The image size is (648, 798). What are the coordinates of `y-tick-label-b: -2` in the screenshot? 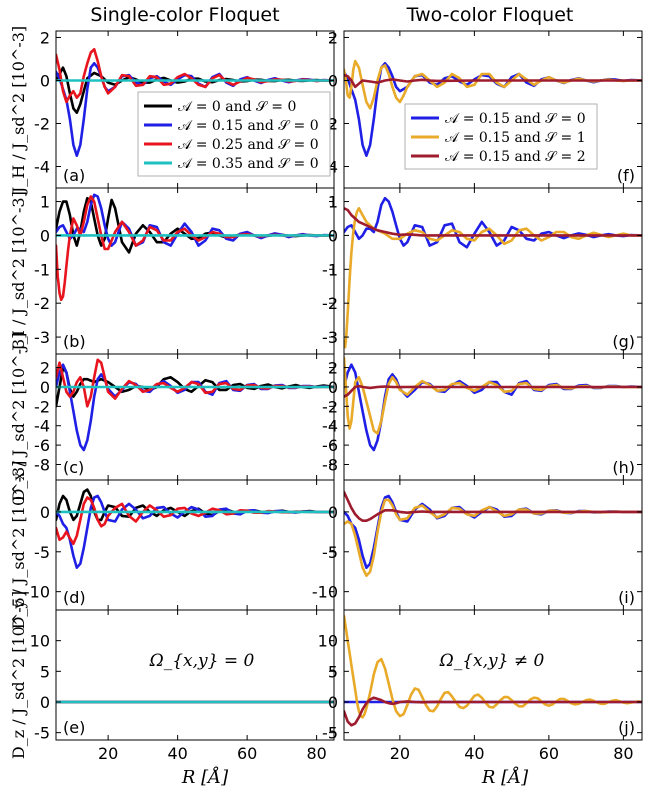 It's located at (42, 303).